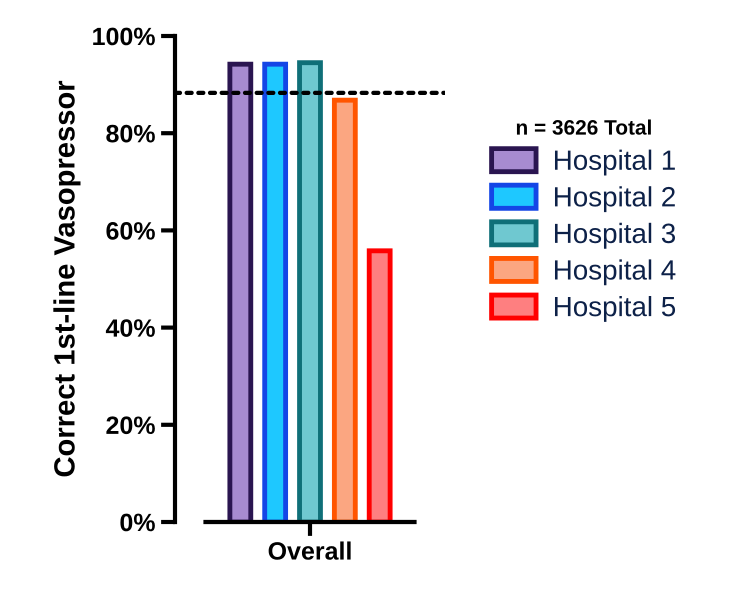 This screenshot has height=598, width=750. Describe the element at coordinates (614, 199) in the screenshot. I see `legend-label: Hospital 2` at that location.